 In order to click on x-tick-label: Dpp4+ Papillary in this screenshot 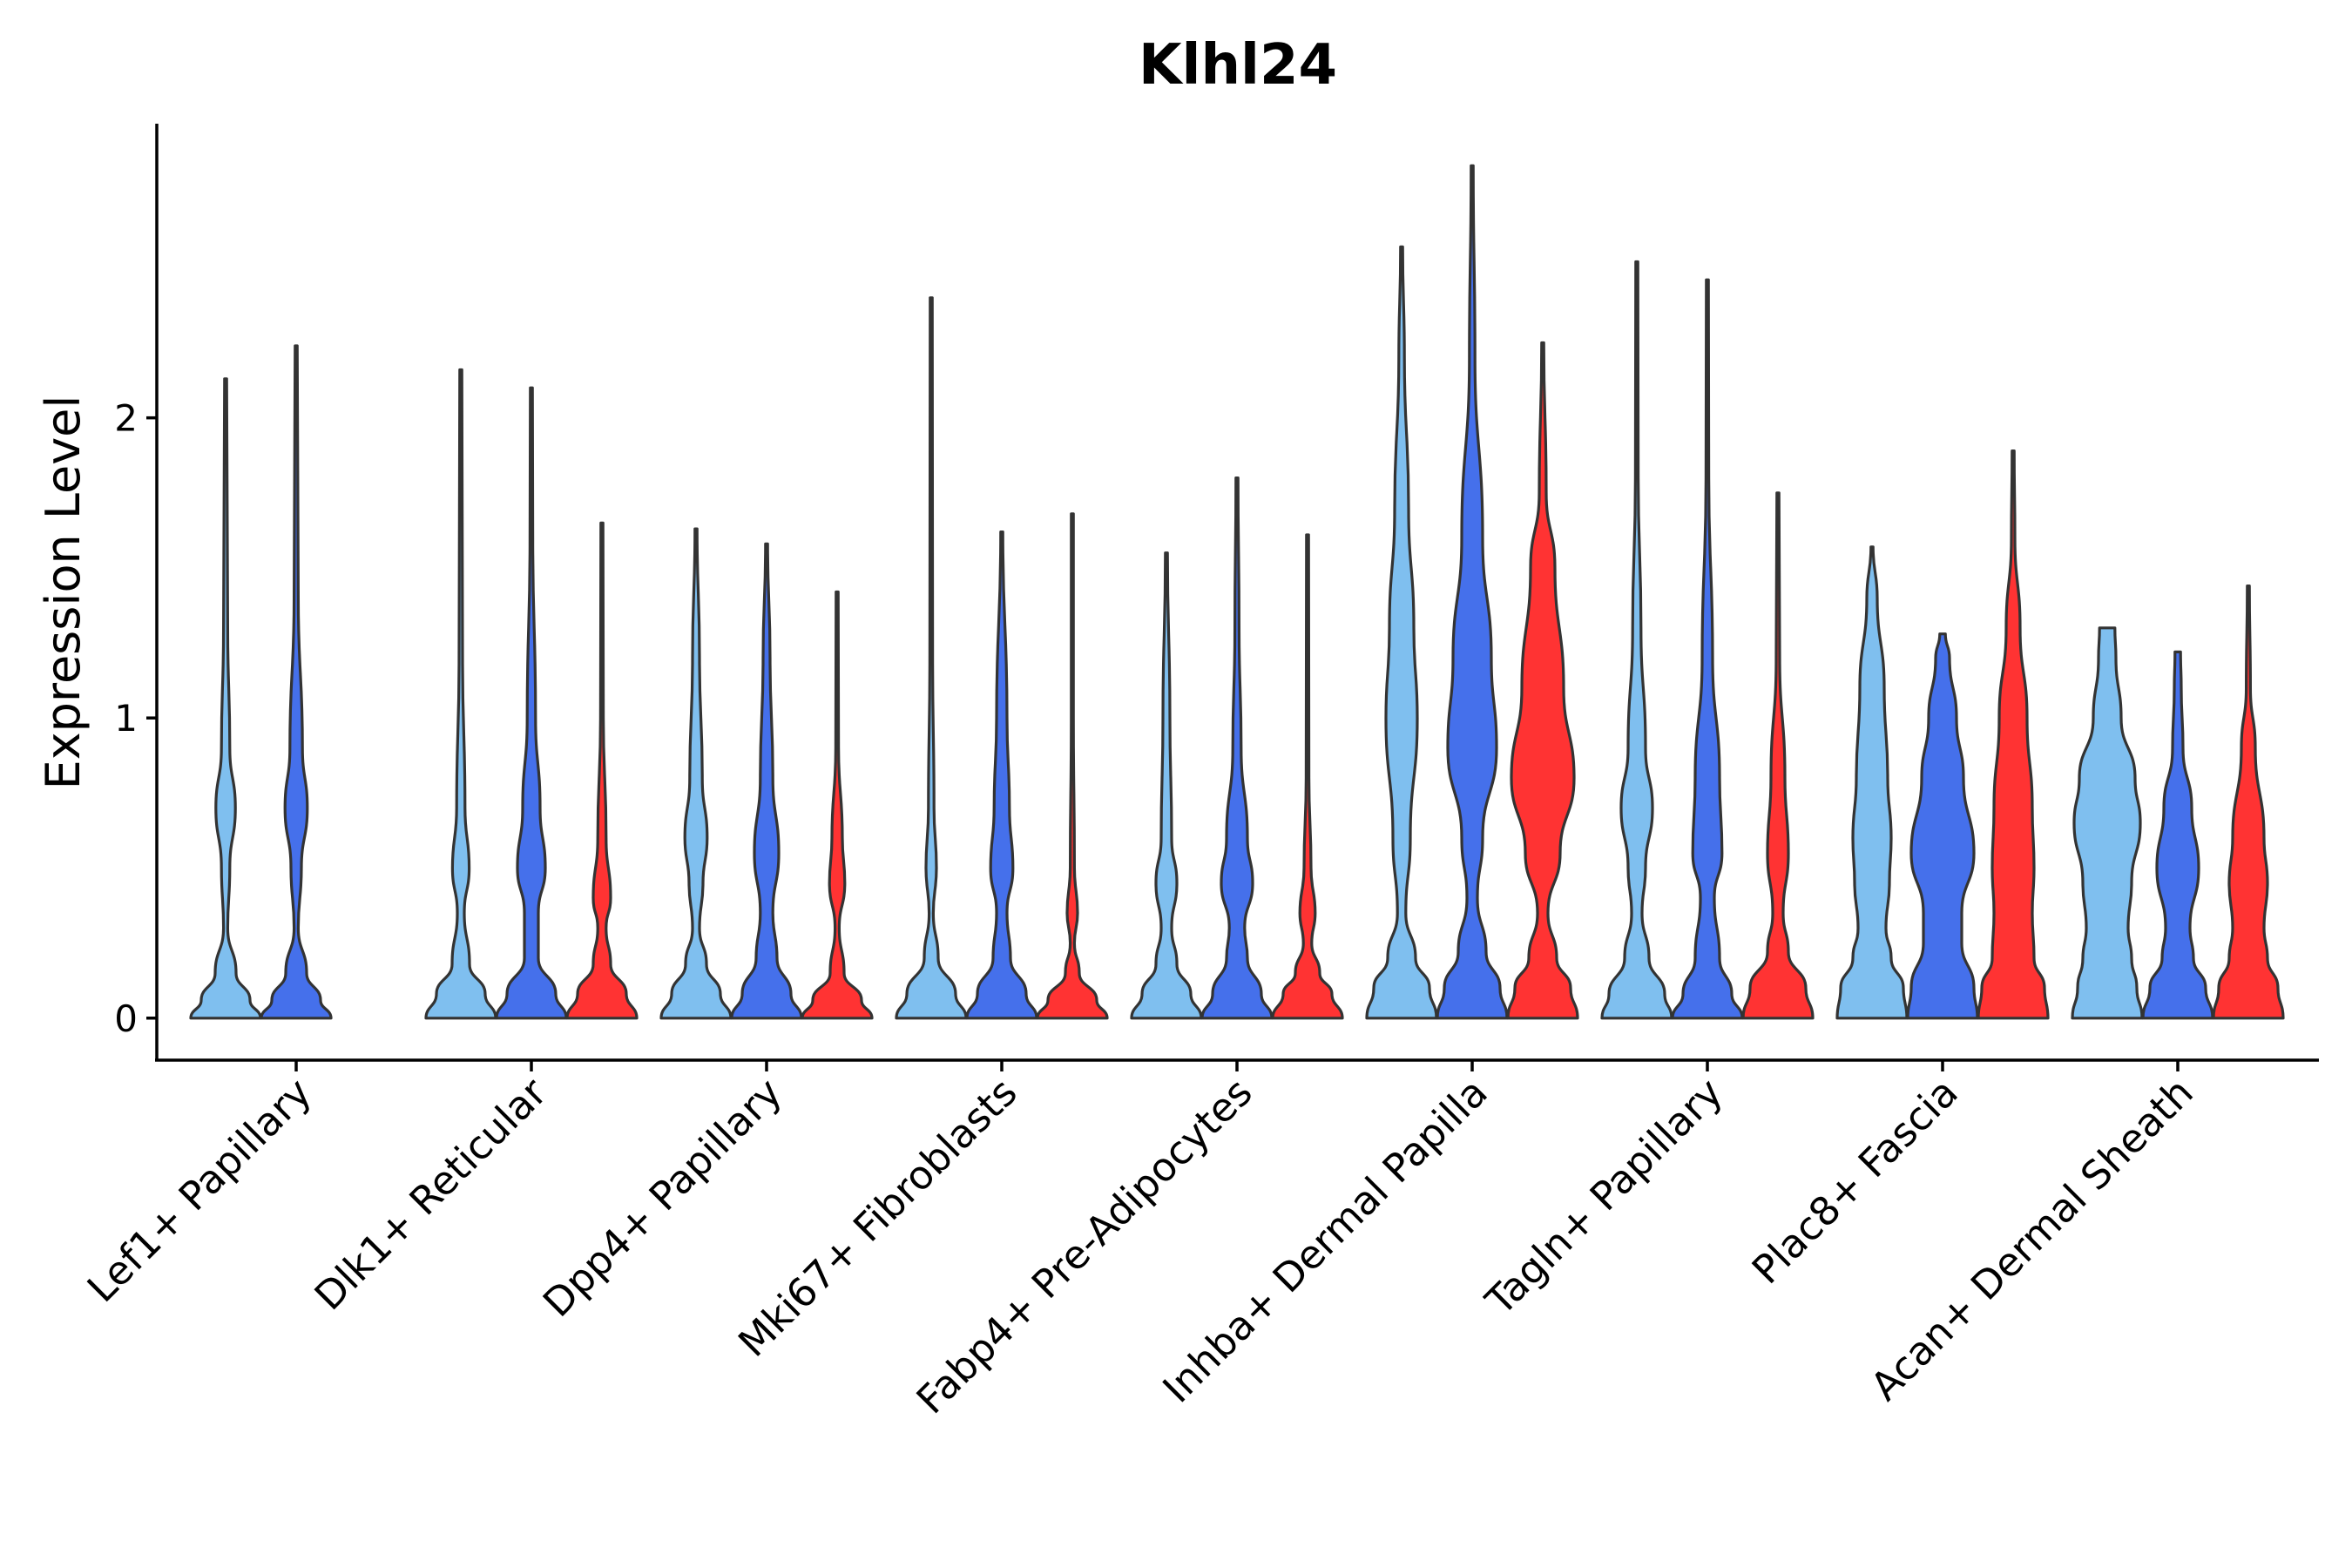, I will do `click(662, 1197)`.